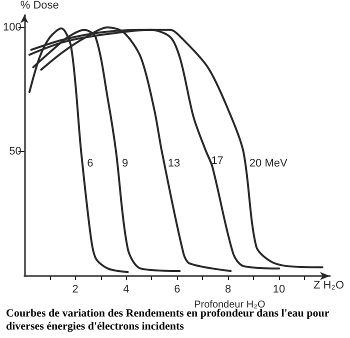  Describe the element at coordinates (174, 164) in the screenshot. I see `series-label: 13` at that location.